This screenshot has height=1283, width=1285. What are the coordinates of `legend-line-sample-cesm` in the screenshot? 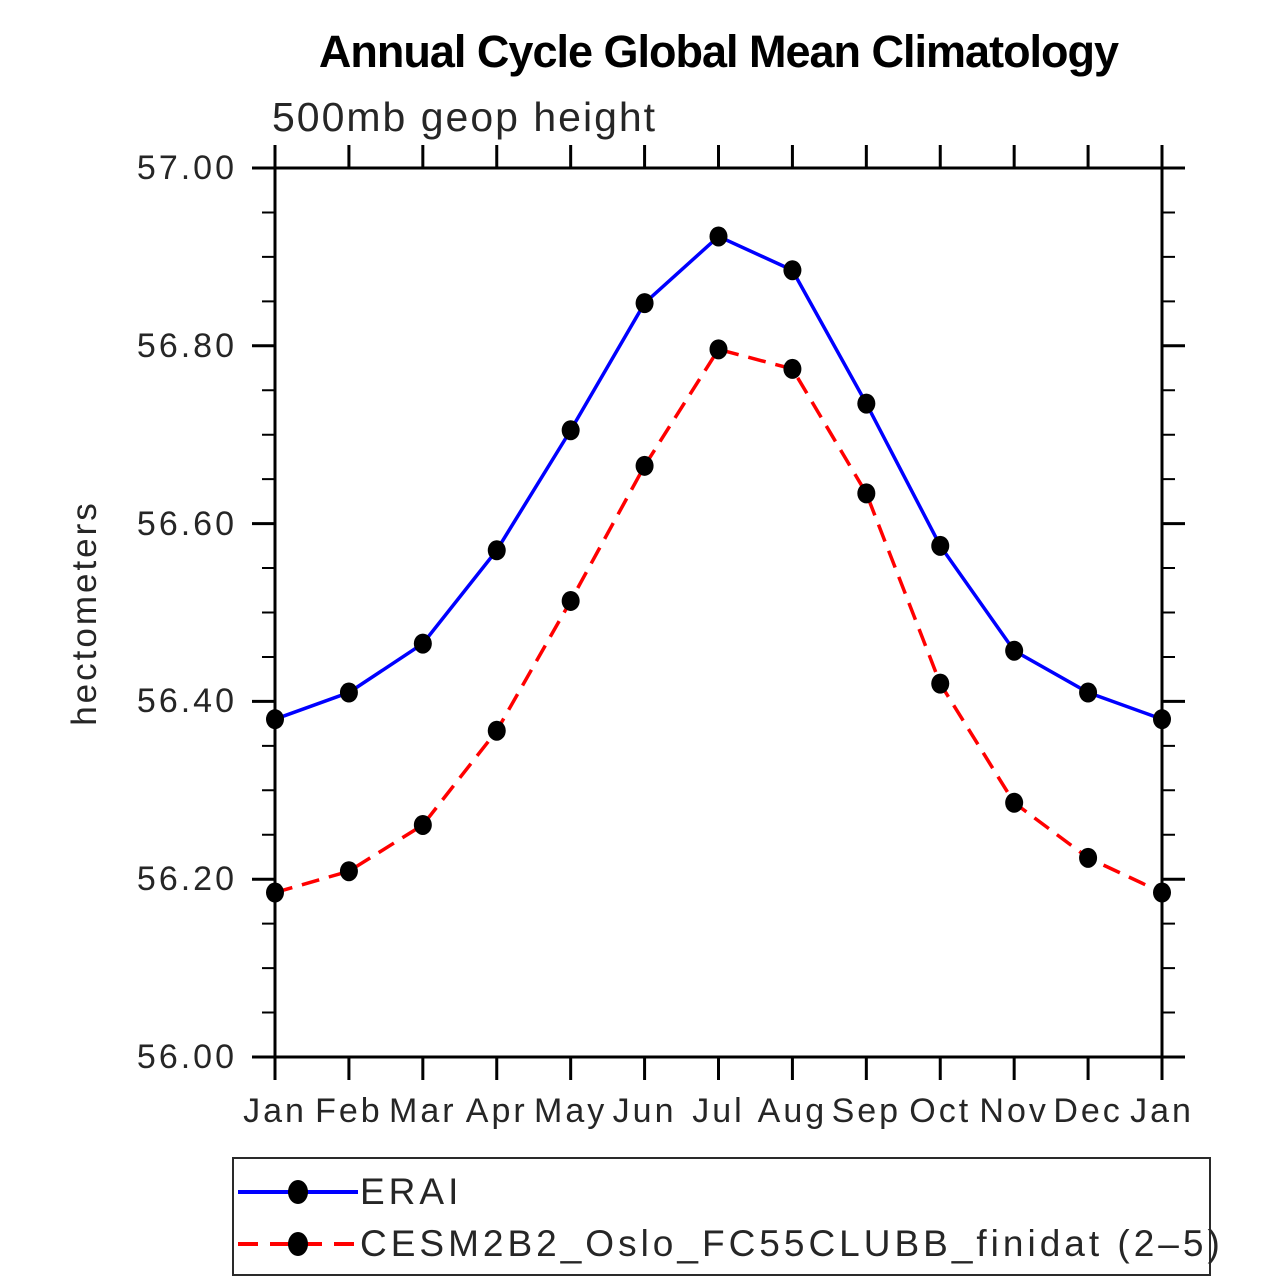 It's located at (298, 1244).